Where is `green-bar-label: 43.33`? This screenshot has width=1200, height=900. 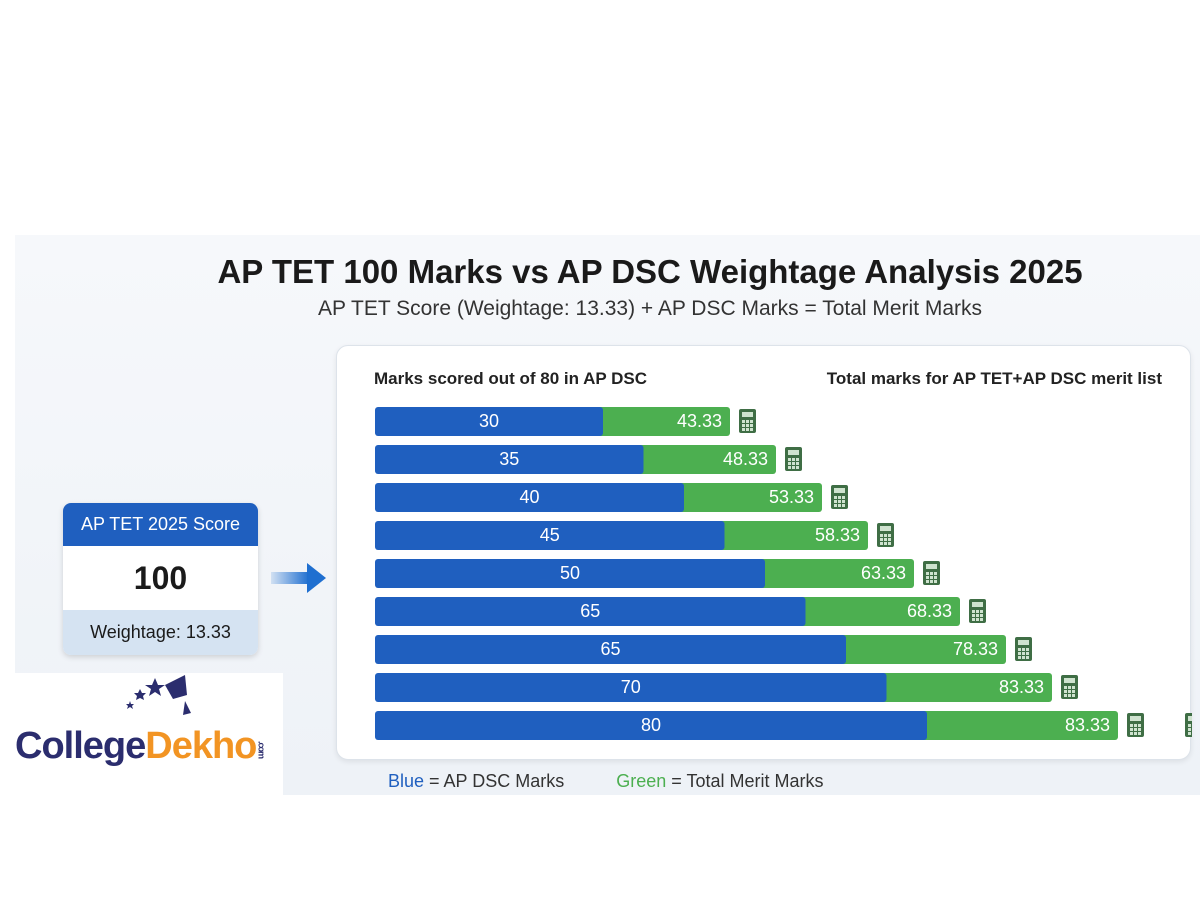
green-bar-label: 43.33 is located at coordinates (699, 421).